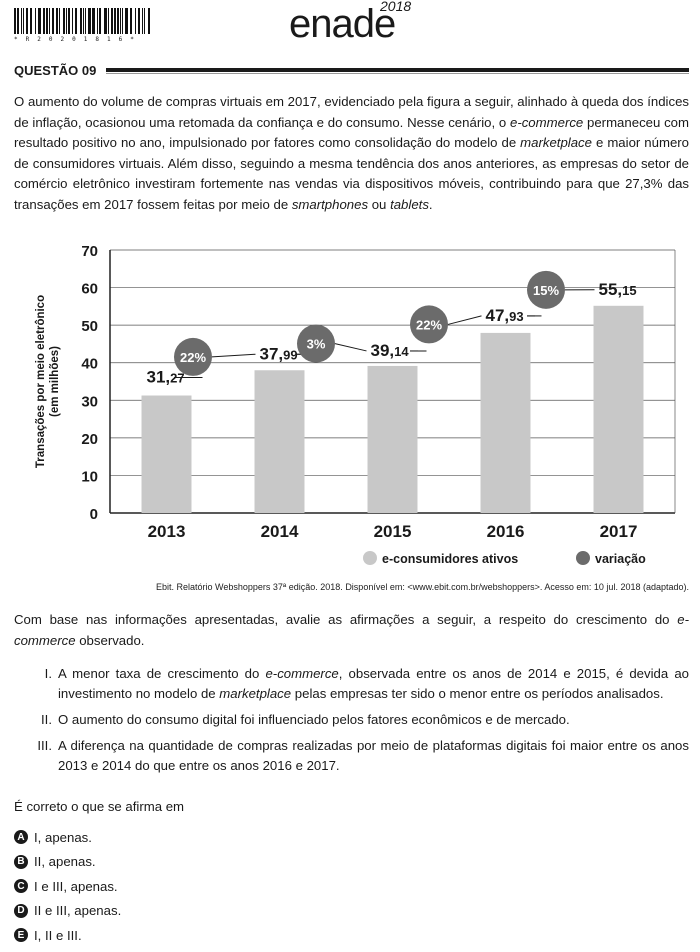  What do you see at coordinates (397, 70) in the screenshot?
I see `header-rule` at bounding box center [397, 70].